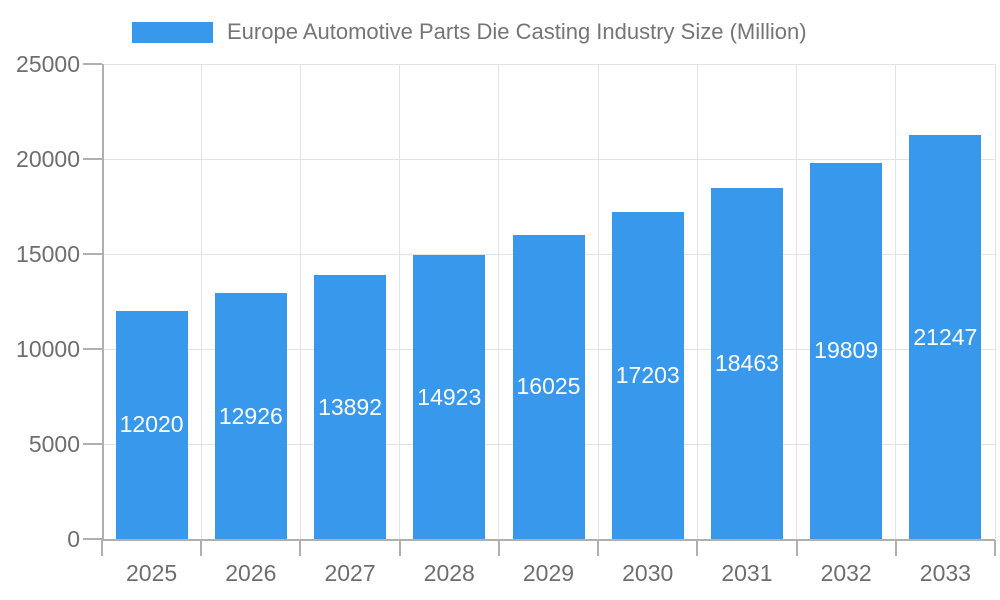 Image resolution: width=1000 pixels, height=600 pixels. I want to click on bar: 17203, so click(647, 375).